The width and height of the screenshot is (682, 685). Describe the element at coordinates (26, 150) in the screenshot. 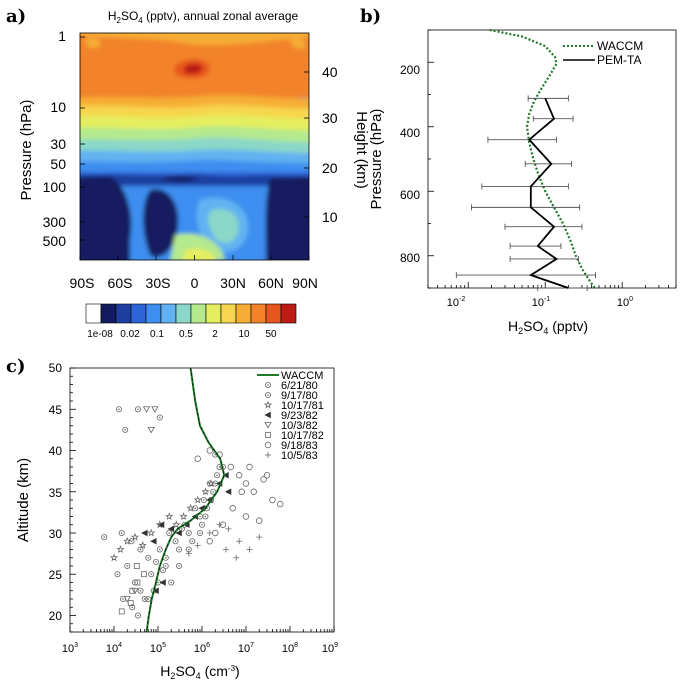

I see `panel-a-y-axis-label: Pressure (hPa)` at that location.